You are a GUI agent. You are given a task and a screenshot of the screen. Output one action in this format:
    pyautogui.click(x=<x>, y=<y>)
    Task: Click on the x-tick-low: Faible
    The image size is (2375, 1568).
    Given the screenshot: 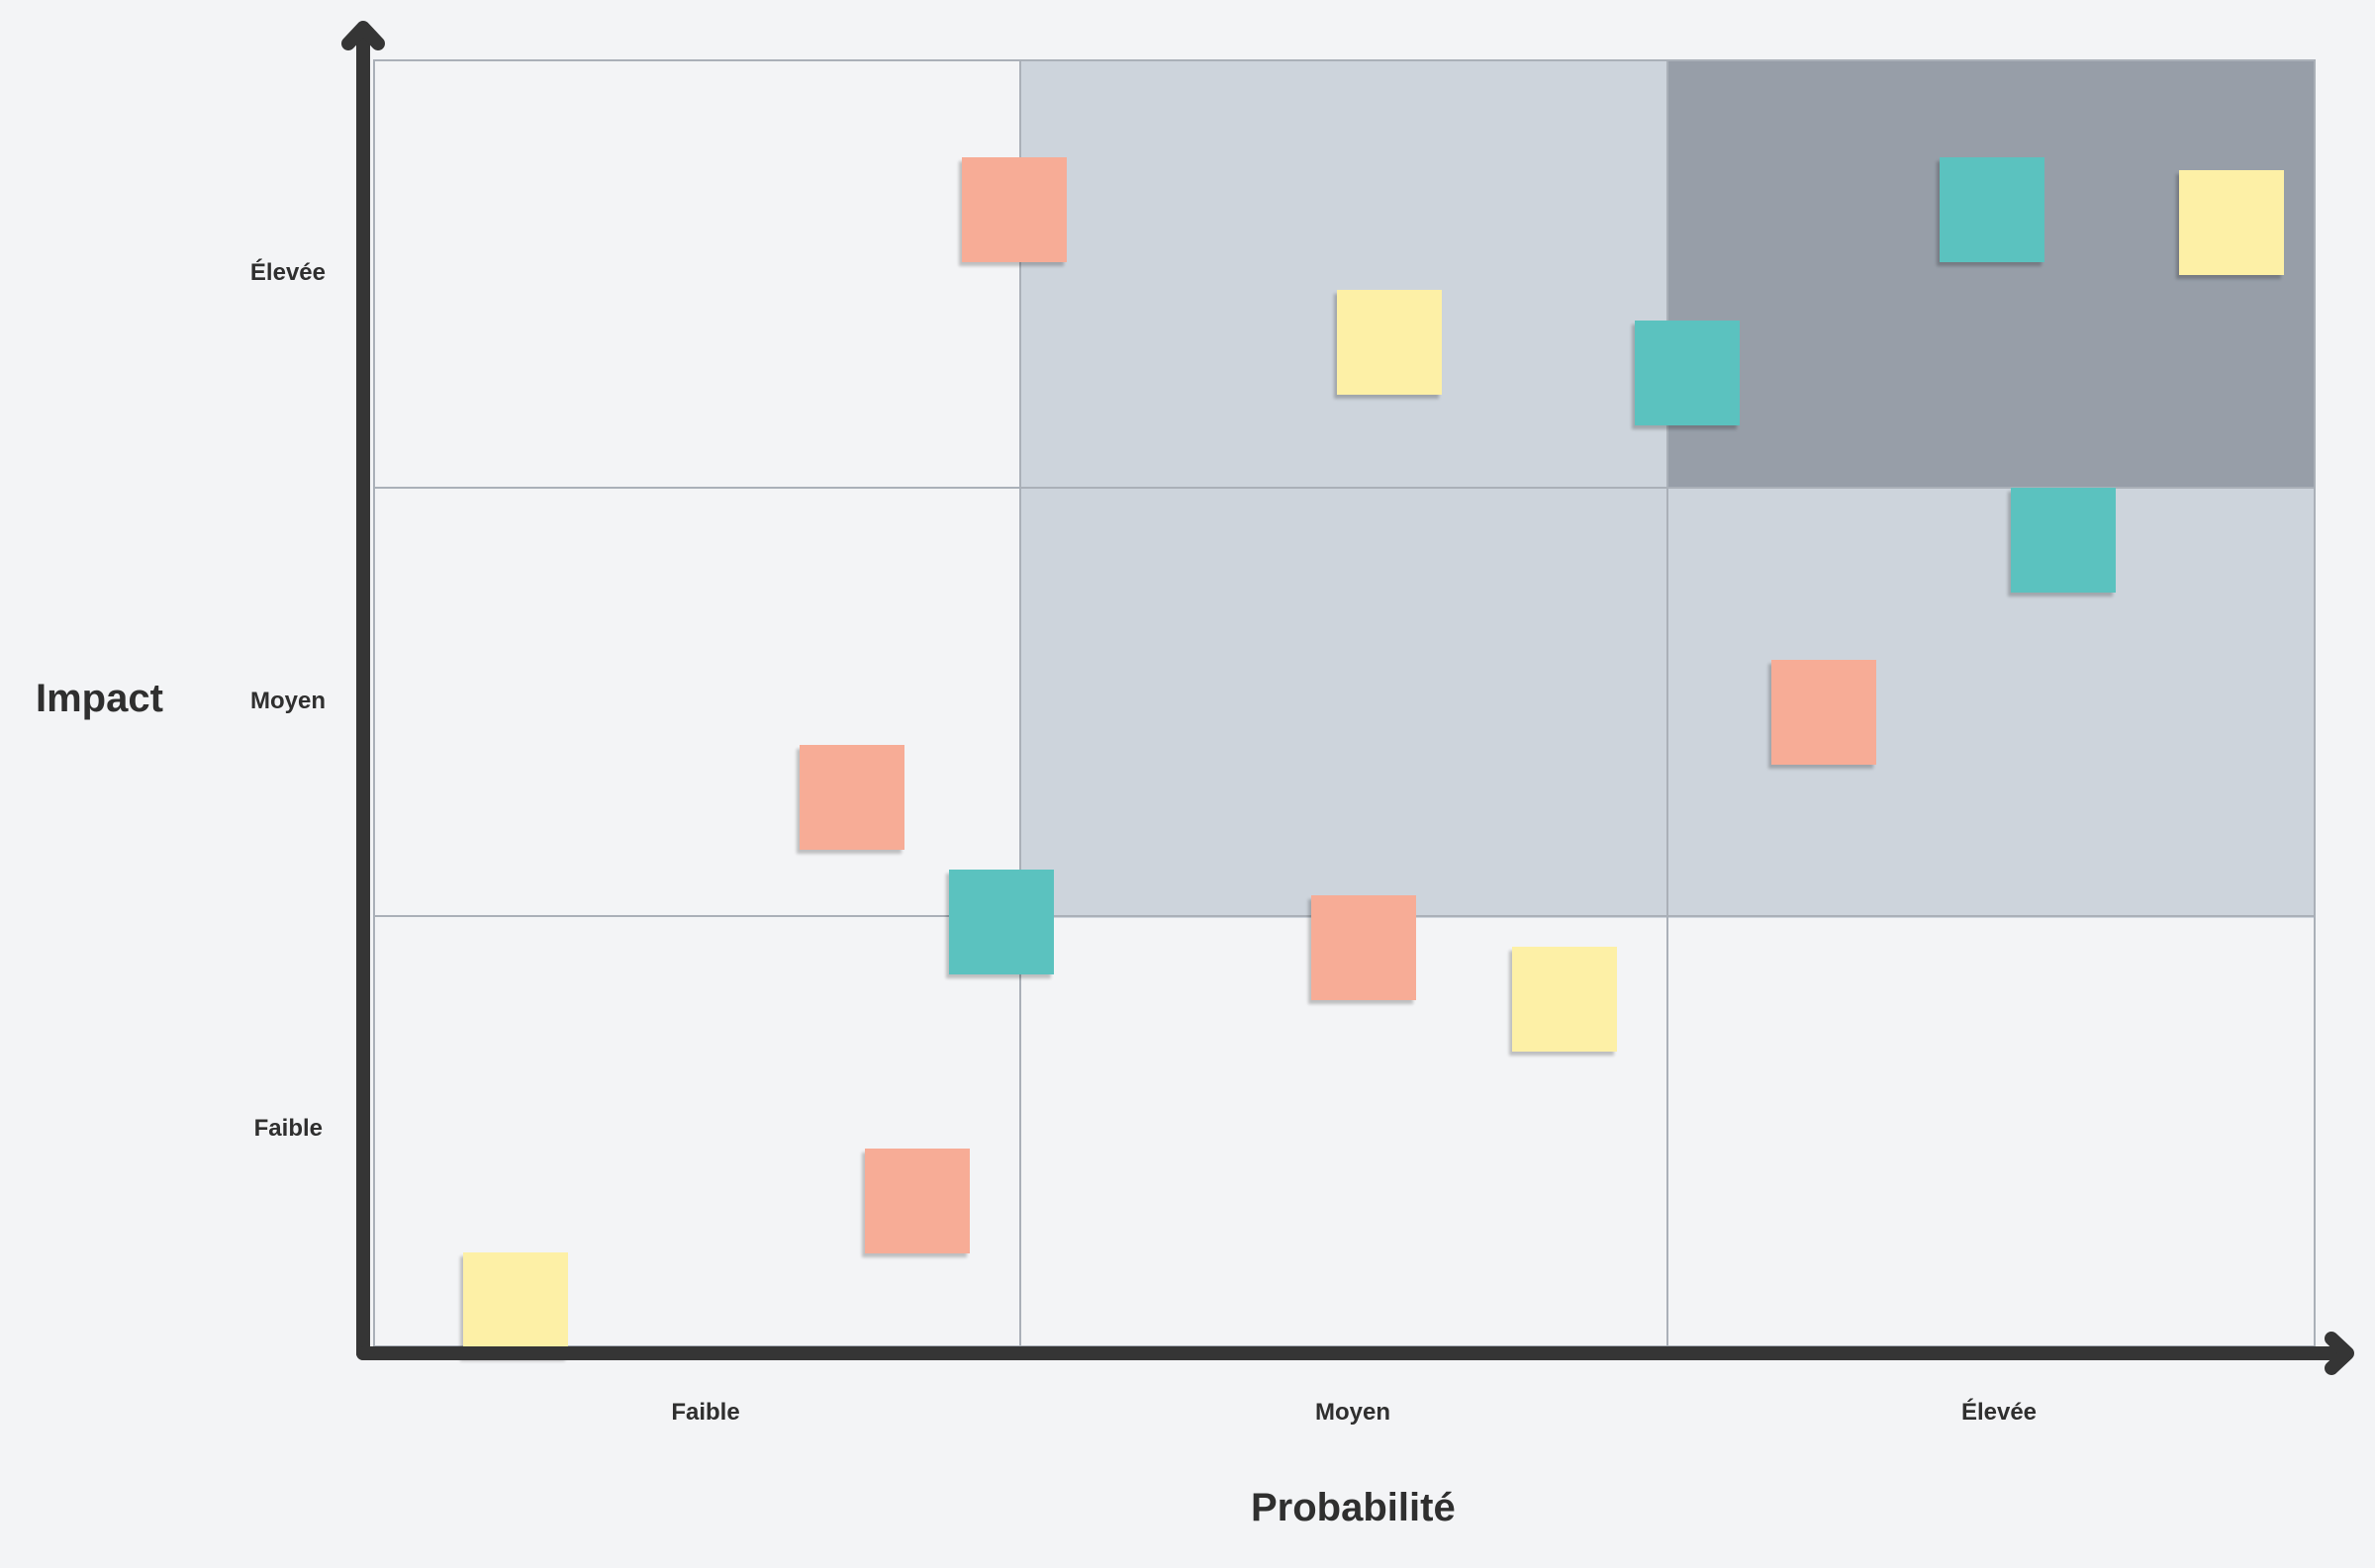 What is the action you would take?
    pyautogui.click(x=706, y=1412)
    